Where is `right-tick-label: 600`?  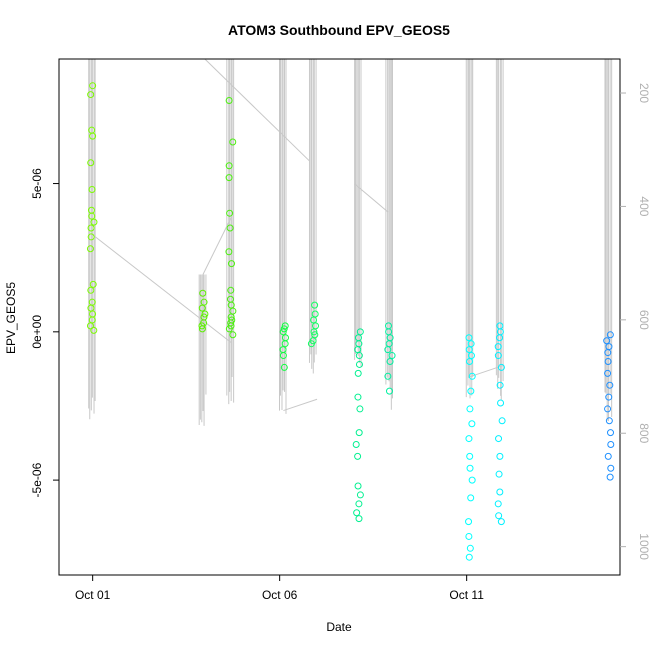
right-tick-label: 600 is located at coordinates (643, 320).